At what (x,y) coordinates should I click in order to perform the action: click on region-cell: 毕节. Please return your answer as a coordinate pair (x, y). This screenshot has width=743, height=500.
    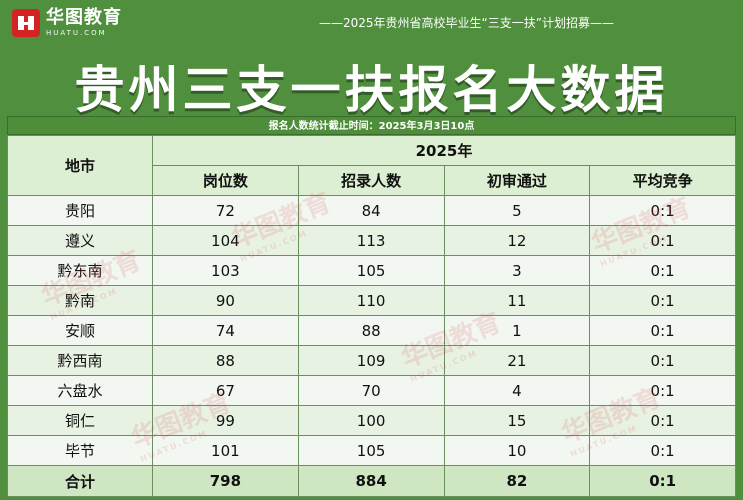
    Looking at the image, I should click on (80, 450).